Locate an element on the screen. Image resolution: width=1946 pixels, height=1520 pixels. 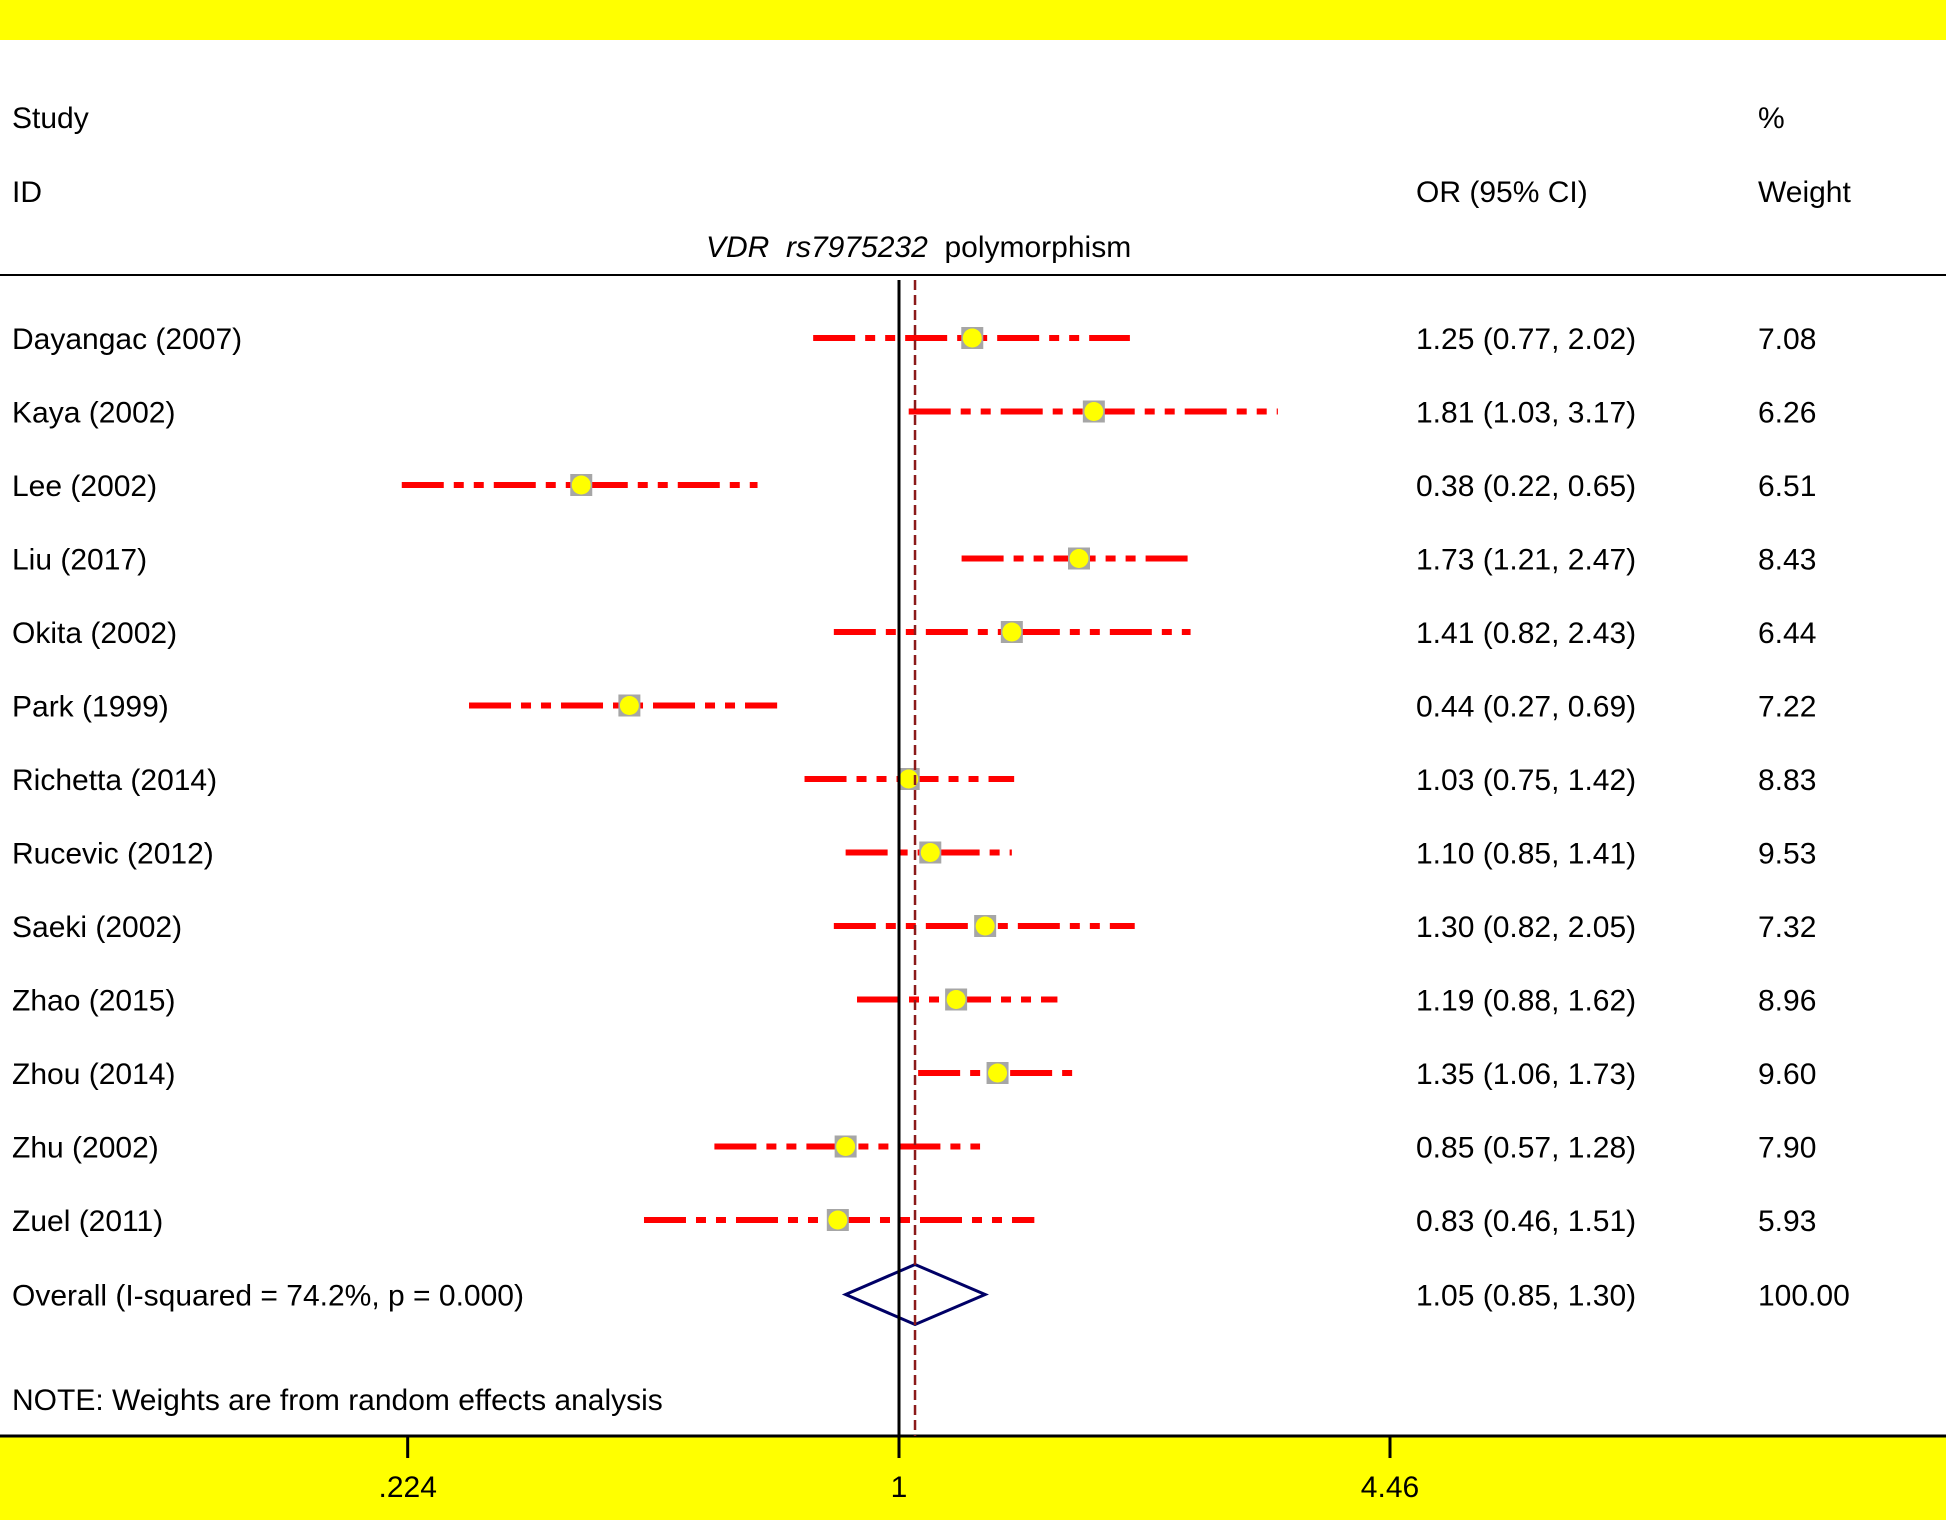
overall-weight: 100.00 is located at coordinates (1804, 1296).